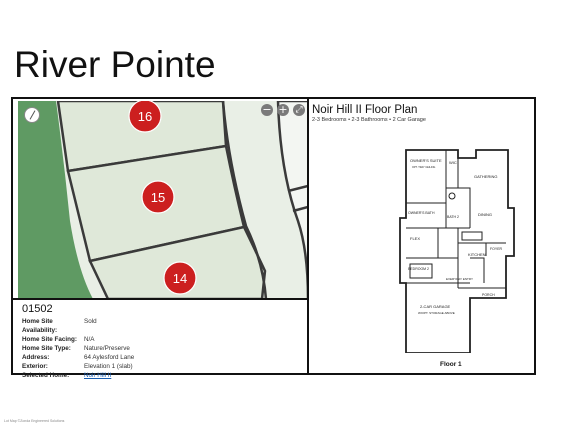 This screenshot has width=576, height=432. What do you see at coordinates (90, 321) in the screenshot?
I see `info-value: Sold` at bounding box center [90, 321].